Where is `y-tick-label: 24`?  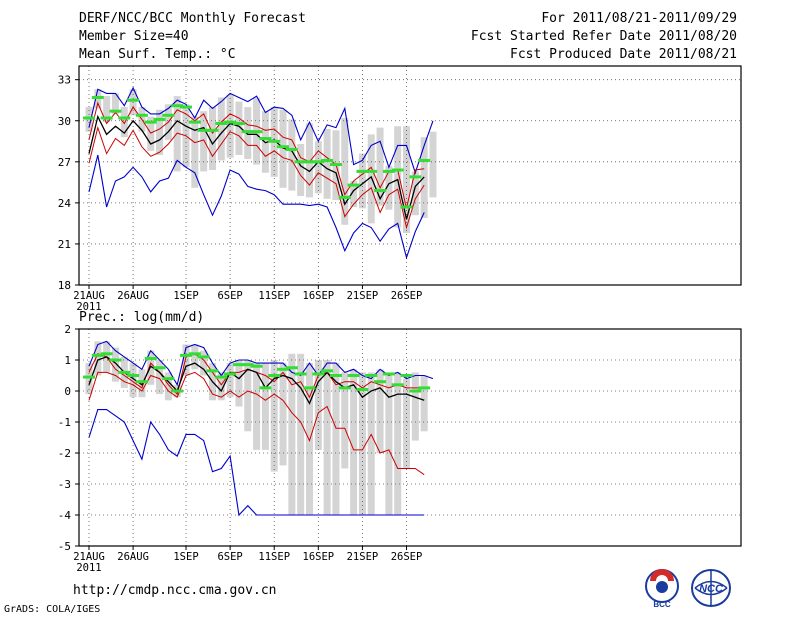
y-tick-label: 24 is located at coordinates (65, 203).